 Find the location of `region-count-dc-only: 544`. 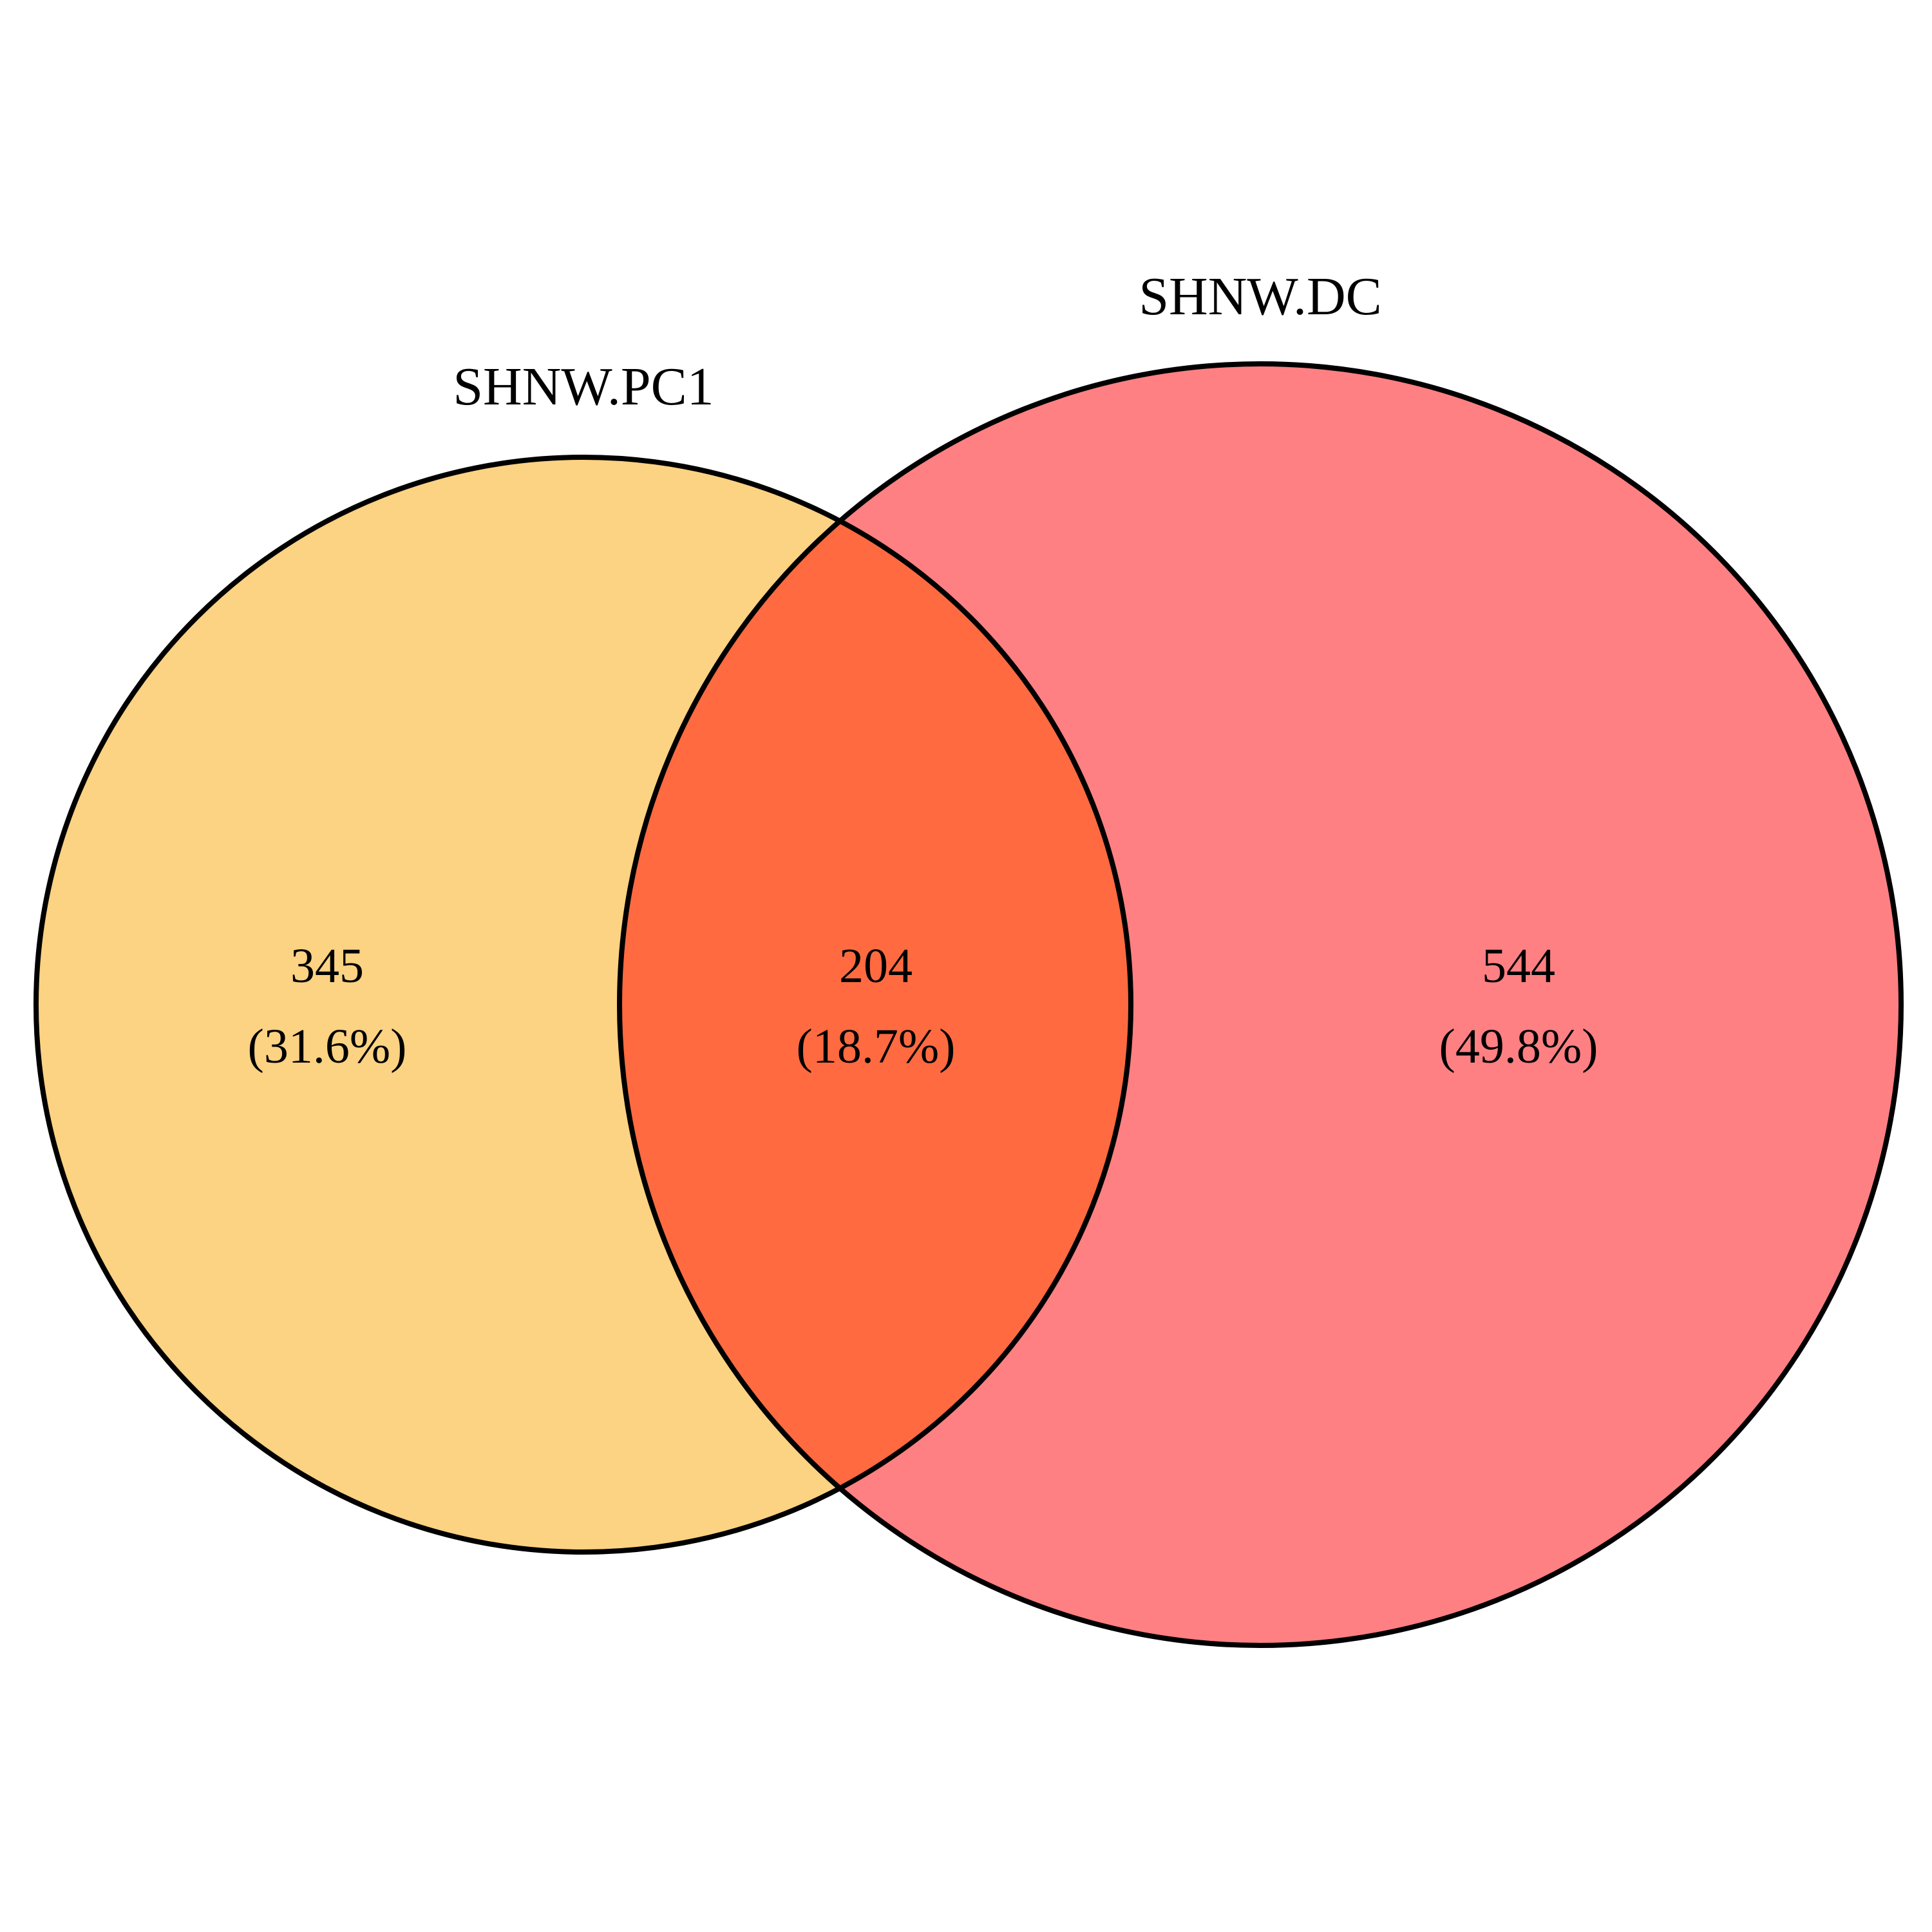

region-count-dc-only: 544 is located at coordinates (1518, 966).